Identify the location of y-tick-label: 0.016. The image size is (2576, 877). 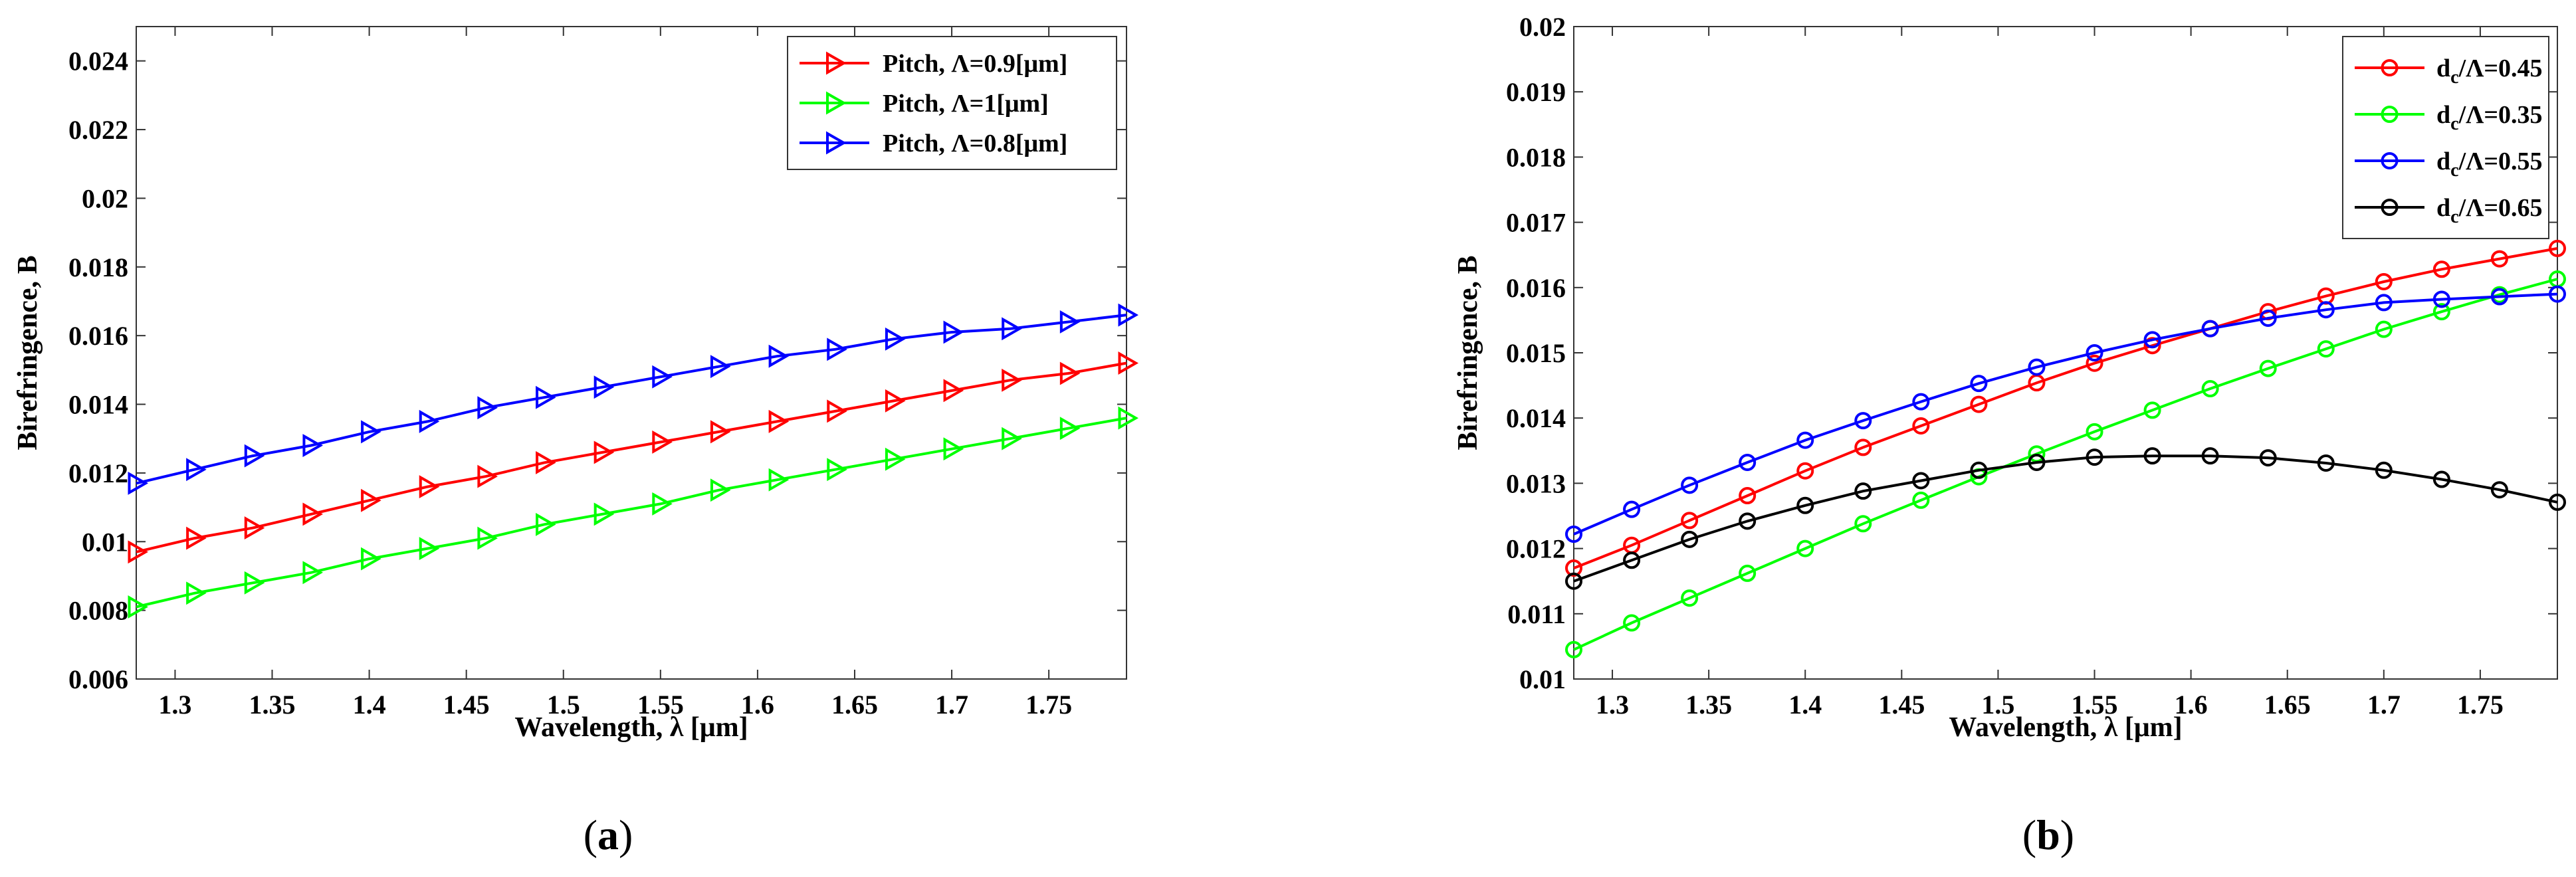
(1536, 288).